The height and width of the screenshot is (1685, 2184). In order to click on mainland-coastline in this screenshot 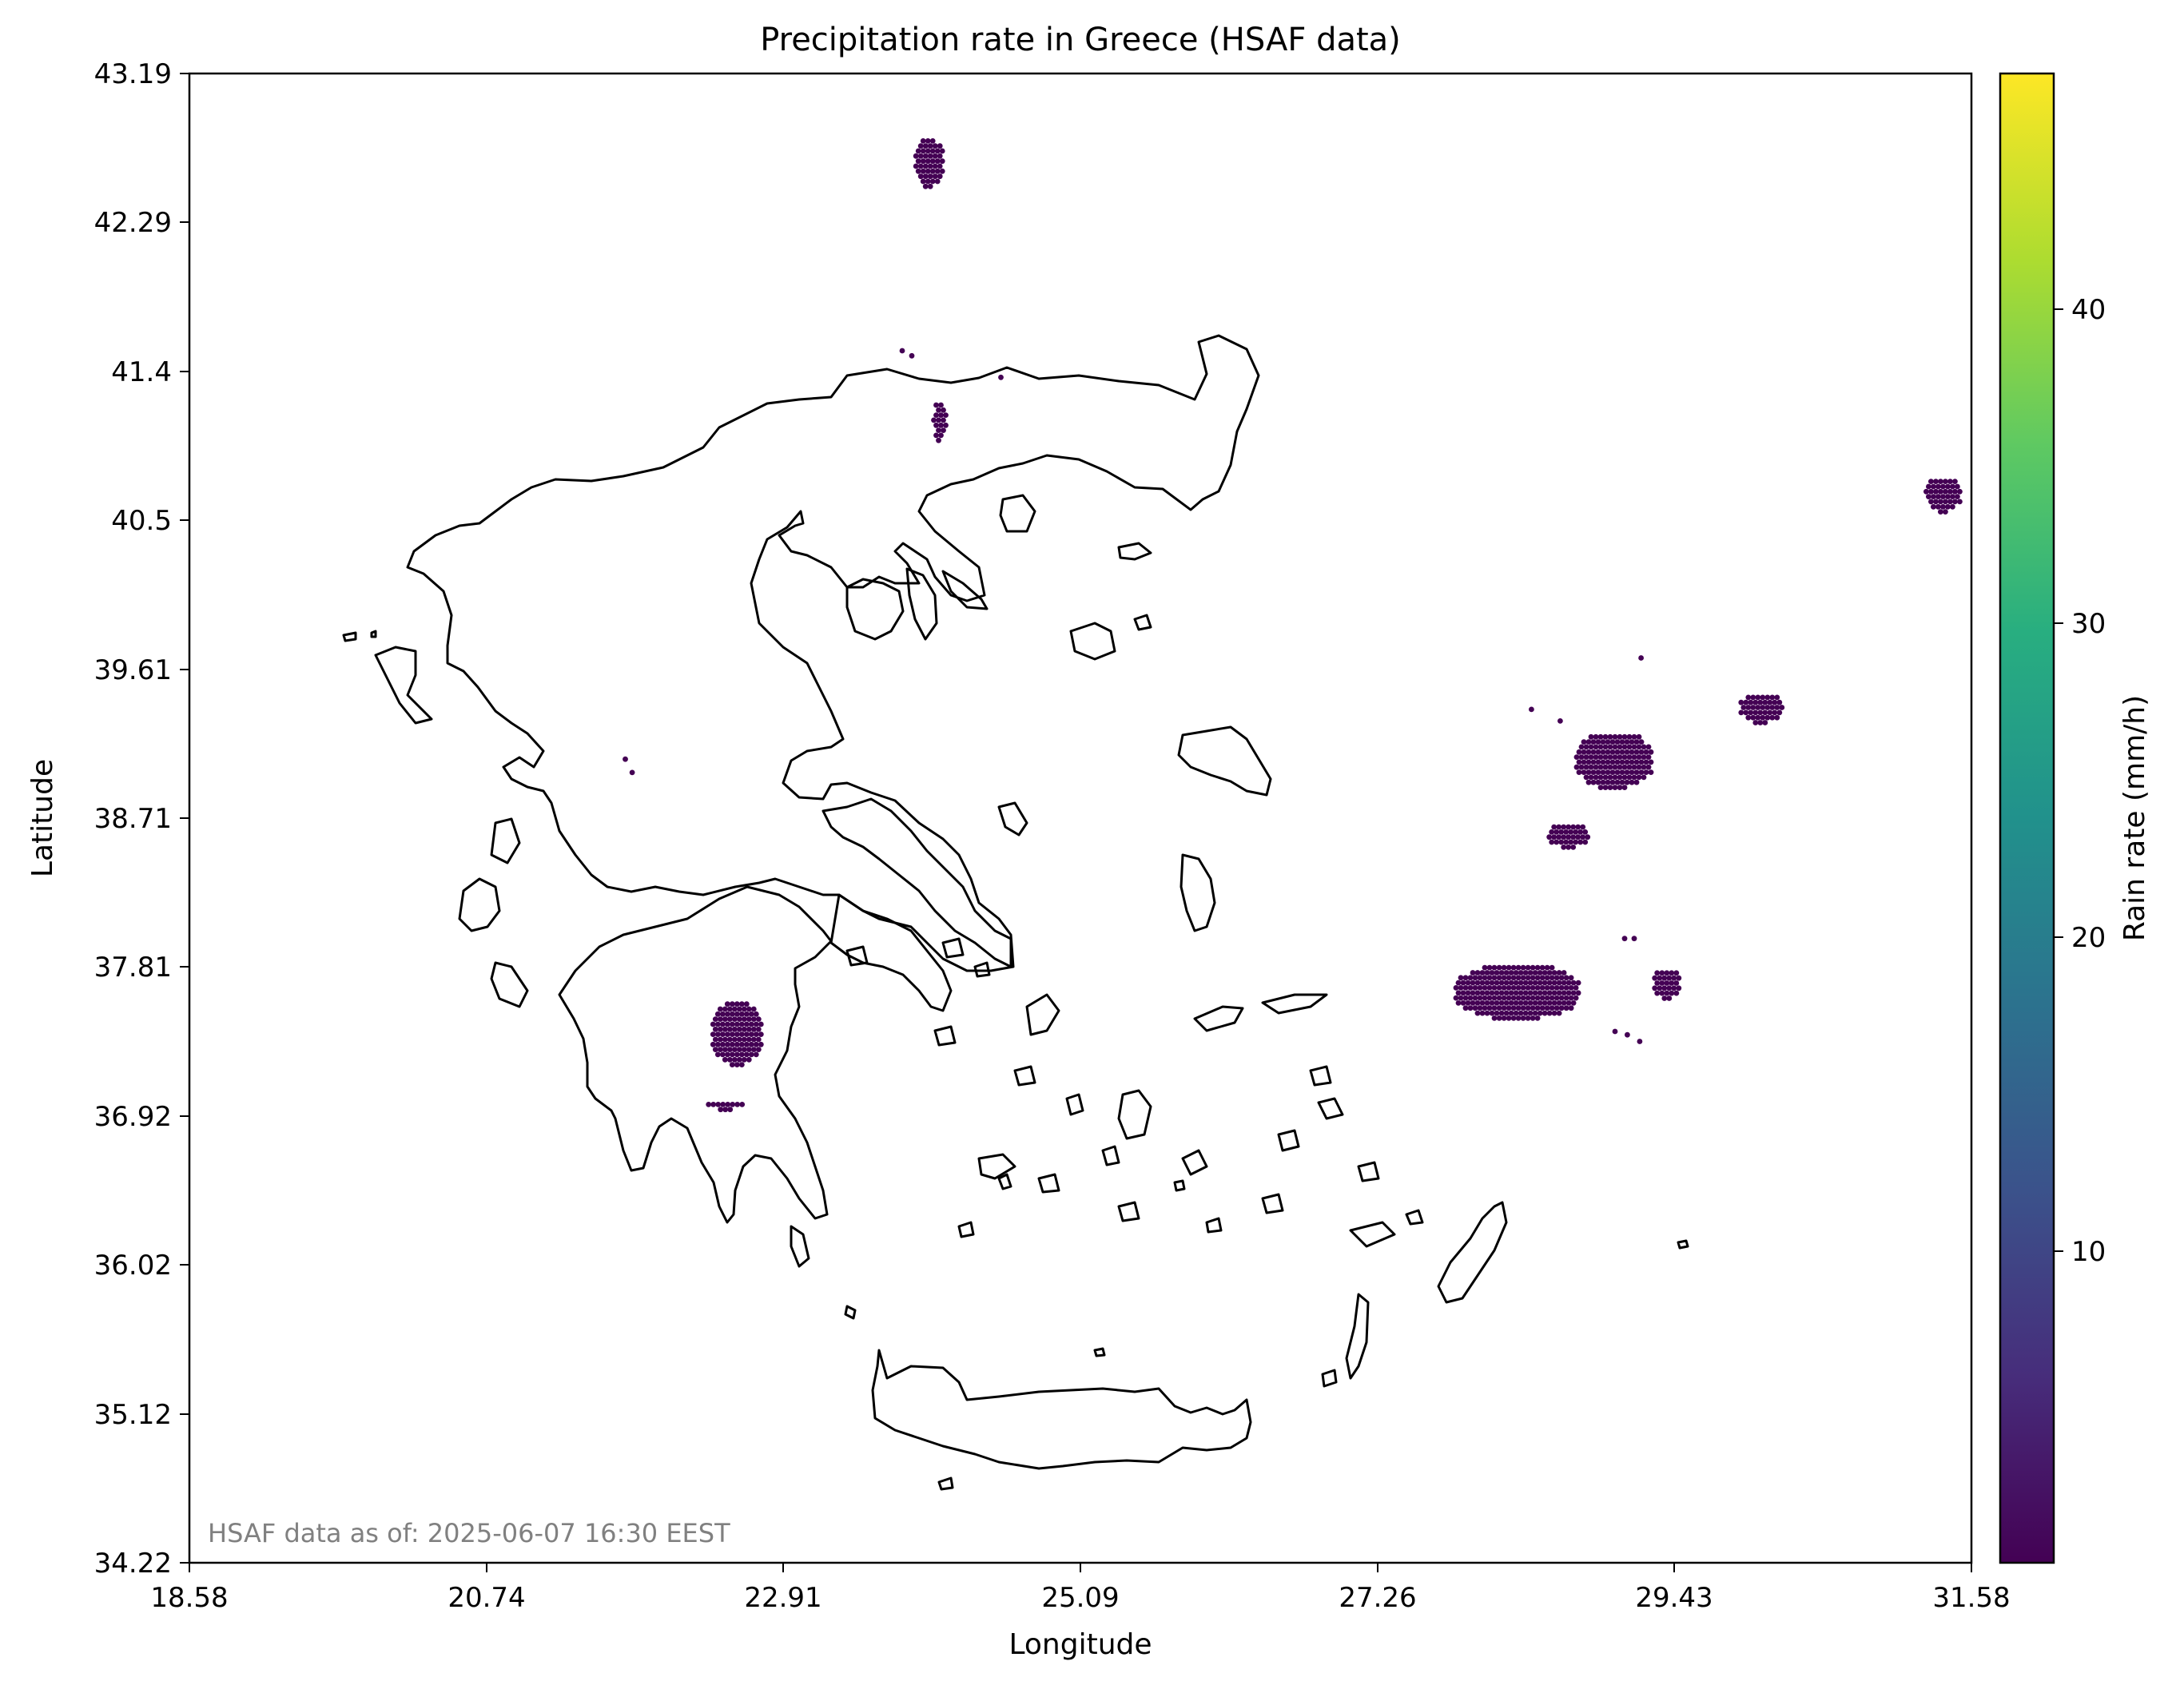, I will do `click(833, 653)`.